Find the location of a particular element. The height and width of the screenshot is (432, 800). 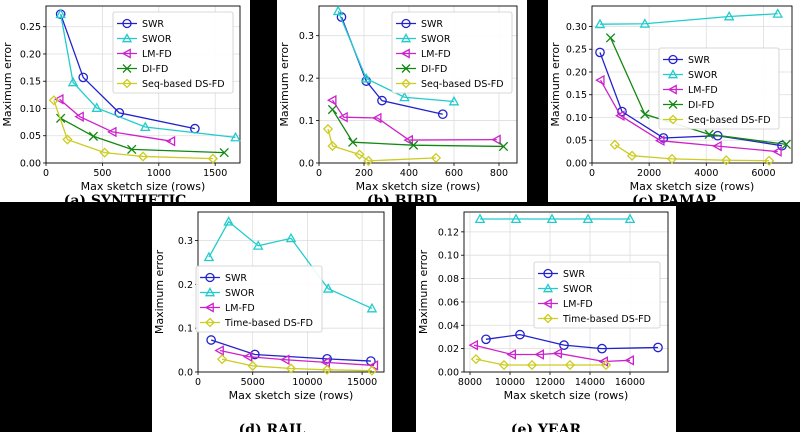

synthetic-legend: SWR SWOR LM-FD DI-FD Seq-based DS-FD is located at coordinates (173, 52).